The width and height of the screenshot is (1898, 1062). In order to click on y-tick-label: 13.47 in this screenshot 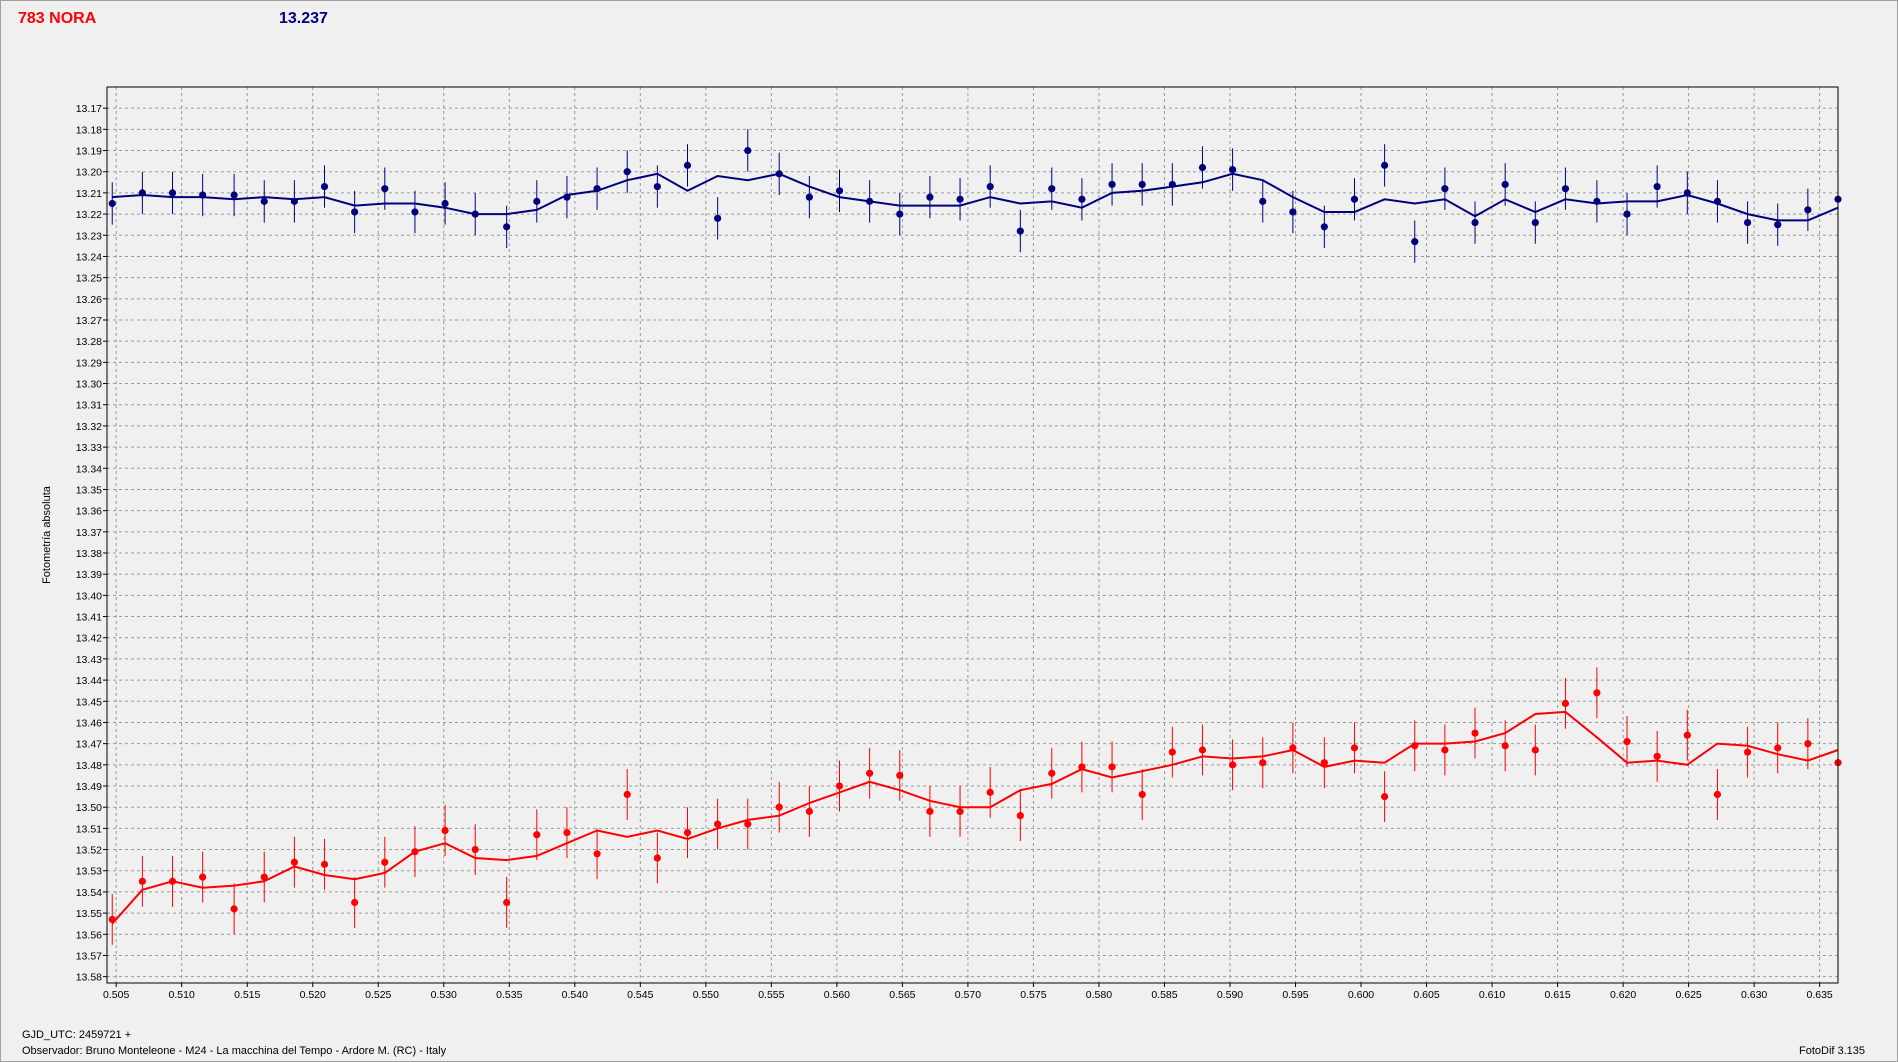, I will do `click(89, 745)`.